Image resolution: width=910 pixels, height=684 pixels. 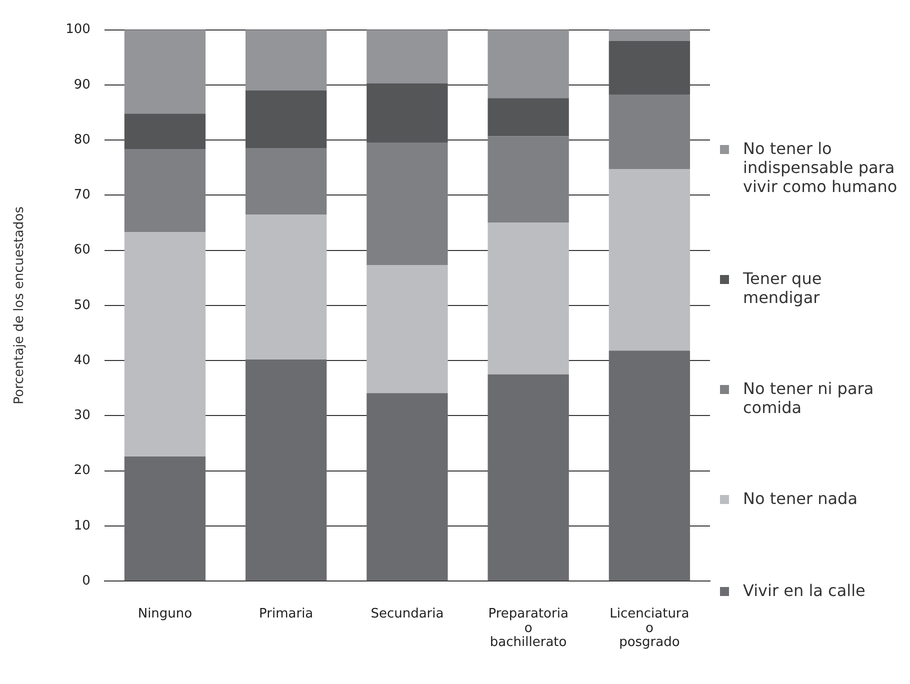 What do you see at coordinates (820, 167) in the screenshot?
I see `legend-label: No tener lo indispensable para vivir como humano` at bounding box center [820, 167].